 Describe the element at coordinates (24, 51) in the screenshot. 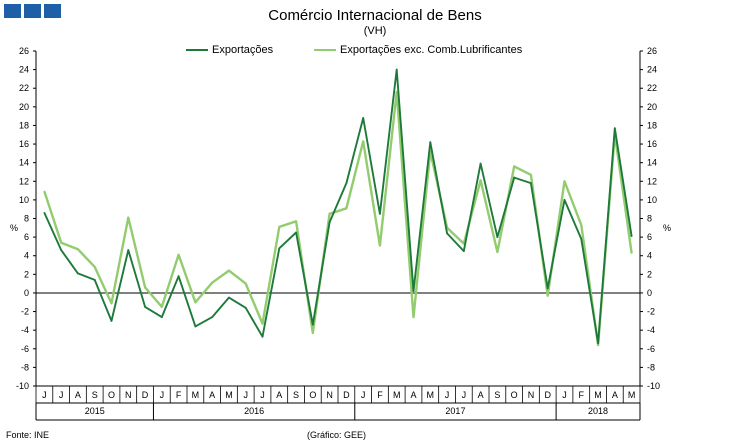

I see `y-tick-label-left: 26` at that location.